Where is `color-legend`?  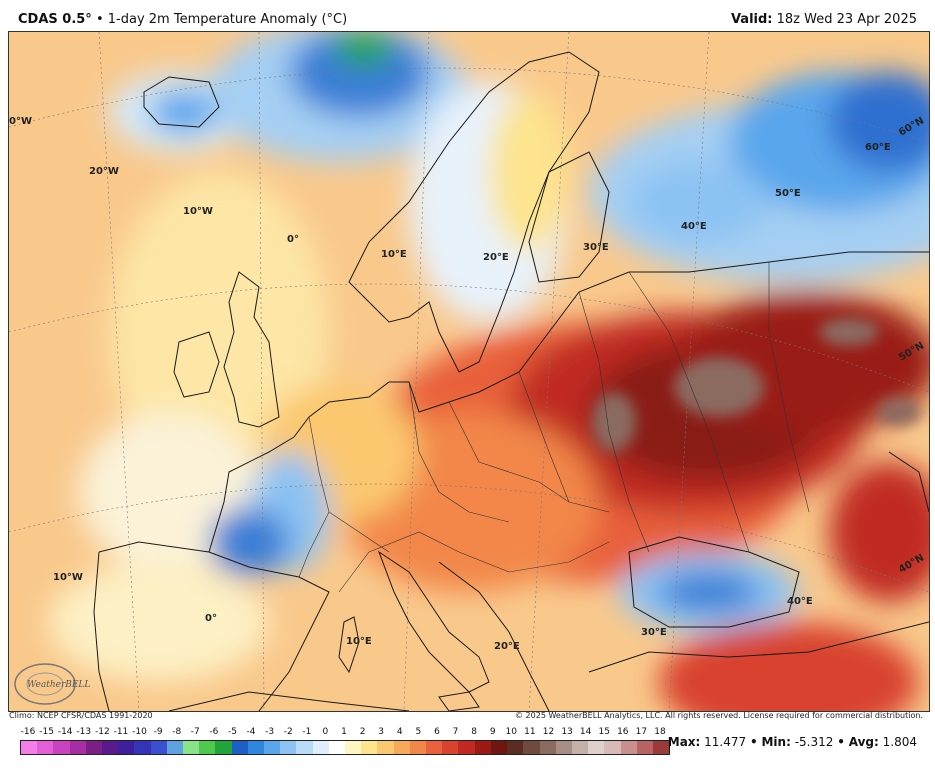
color-legend is located at coordinates (345, 747).